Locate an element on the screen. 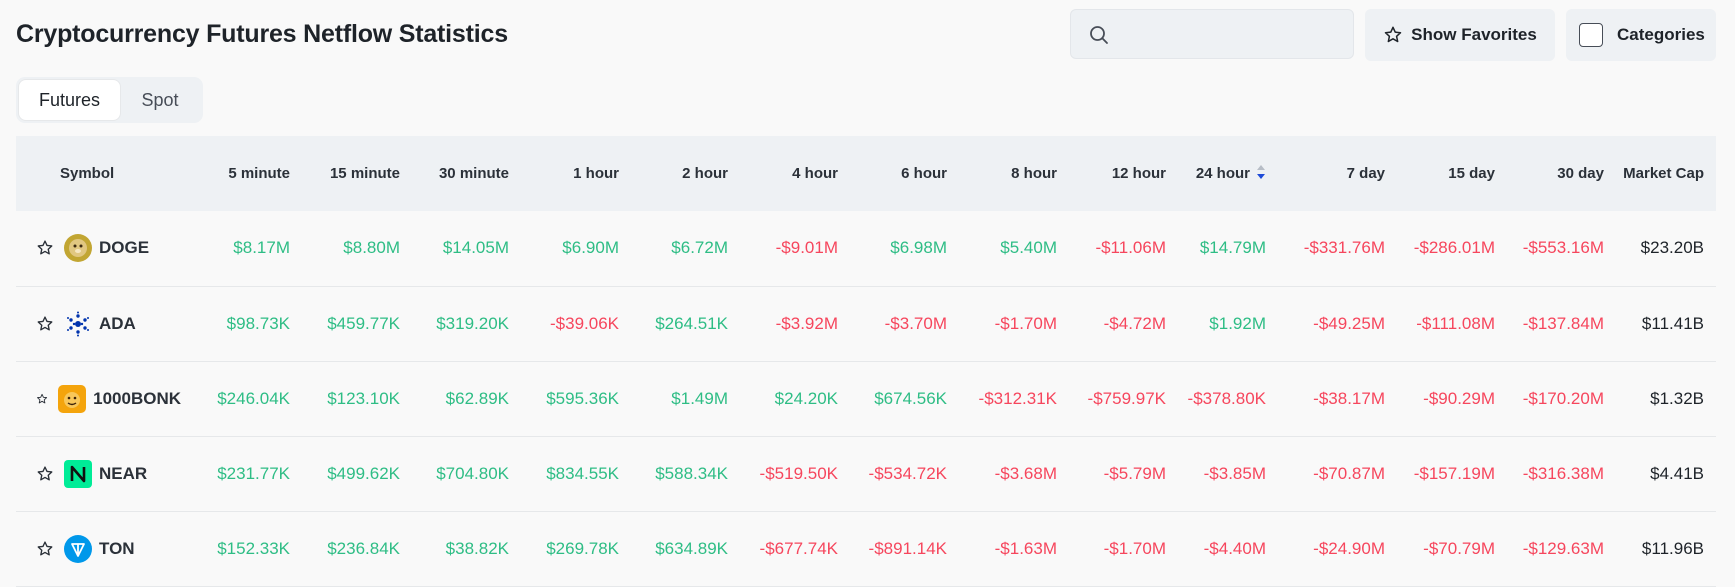  column-header-30d: 30 day is located at coordinates (1580, 173).